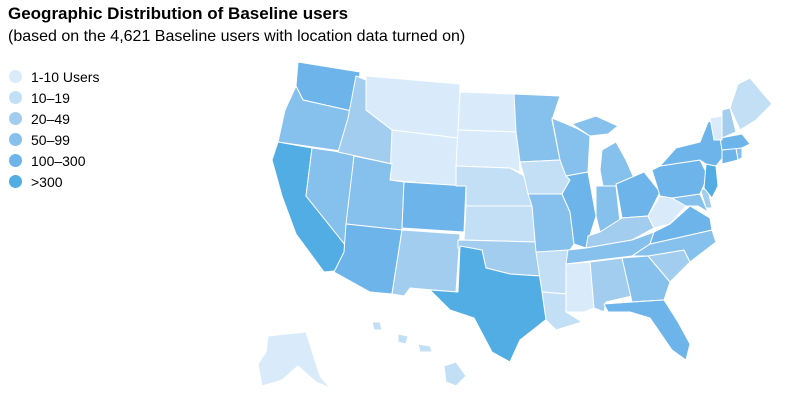 This screenshot has width=812, height=420. What do you see at coordinates (50, 118) in the screenshot?
I see `legend-label: 20–49` at bounding box center [50, 118].